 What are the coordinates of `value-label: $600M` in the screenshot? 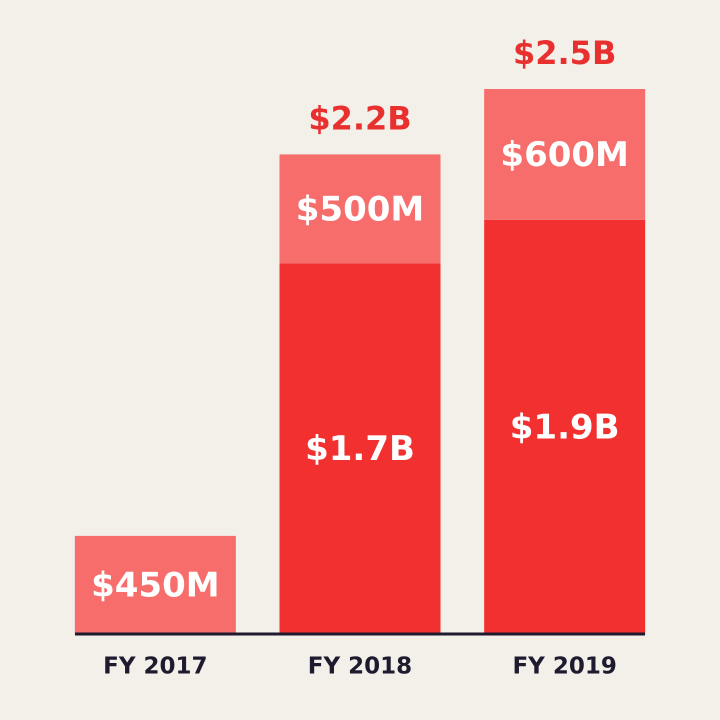 It's located at (564, 155).